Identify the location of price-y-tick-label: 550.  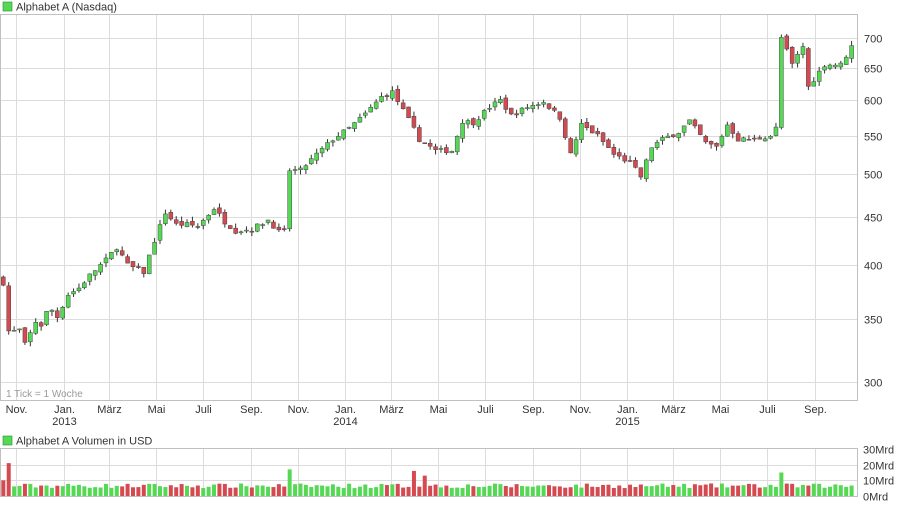
(873, 138).